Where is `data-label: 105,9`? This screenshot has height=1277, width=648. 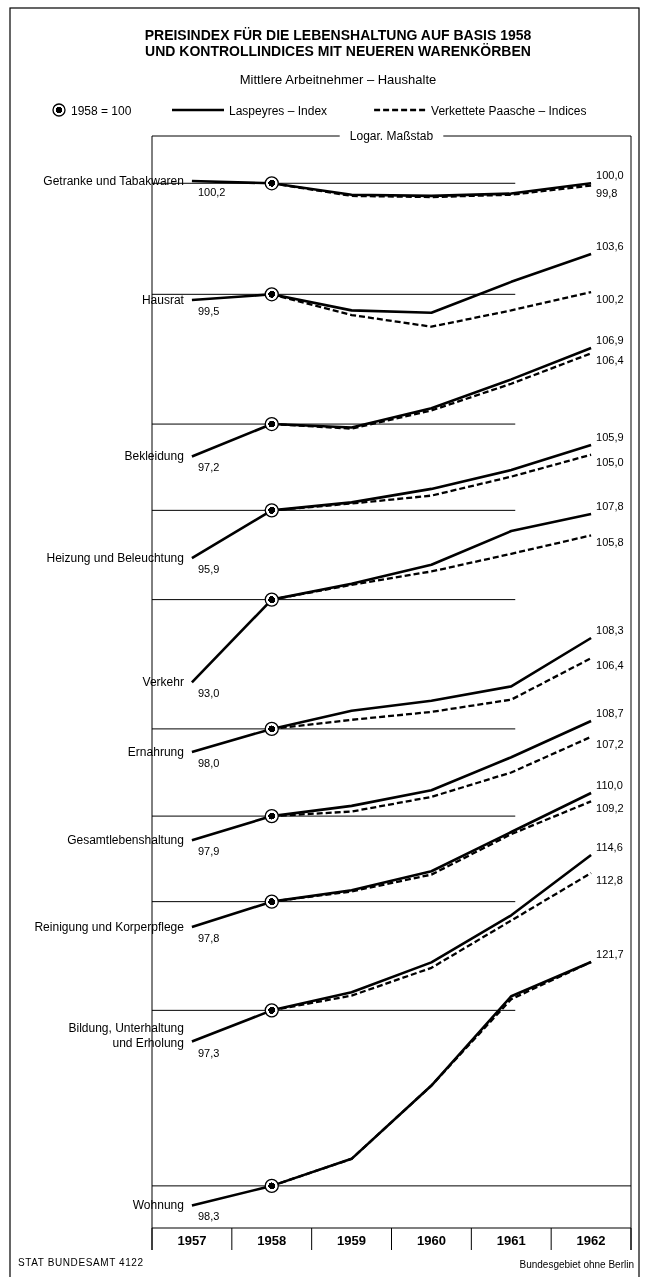
data-label: 105,9 is located at coordinates (610, 437).